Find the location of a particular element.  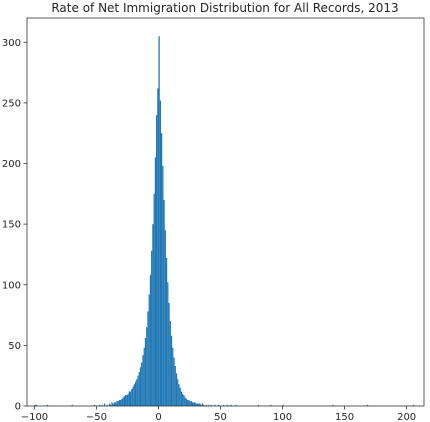

x-tick-label: 100 is located at coordinates (282, 417).